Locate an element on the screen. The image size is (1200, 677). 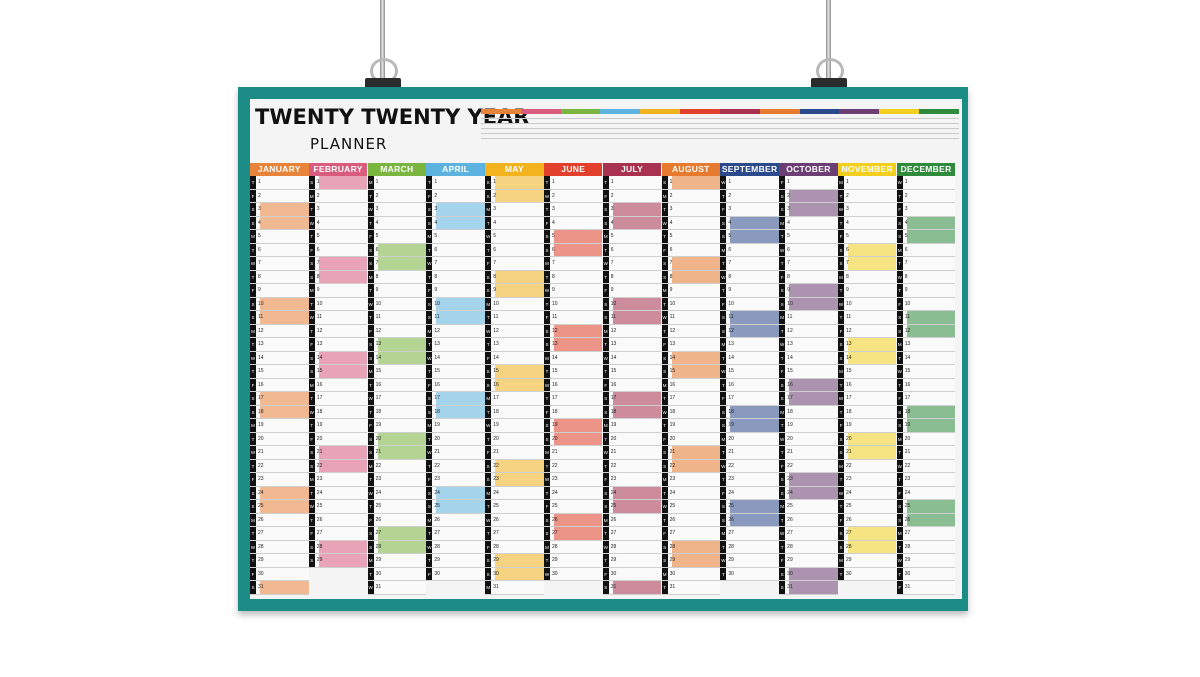
day-row: S 20 is located at coordinates (397, 439).